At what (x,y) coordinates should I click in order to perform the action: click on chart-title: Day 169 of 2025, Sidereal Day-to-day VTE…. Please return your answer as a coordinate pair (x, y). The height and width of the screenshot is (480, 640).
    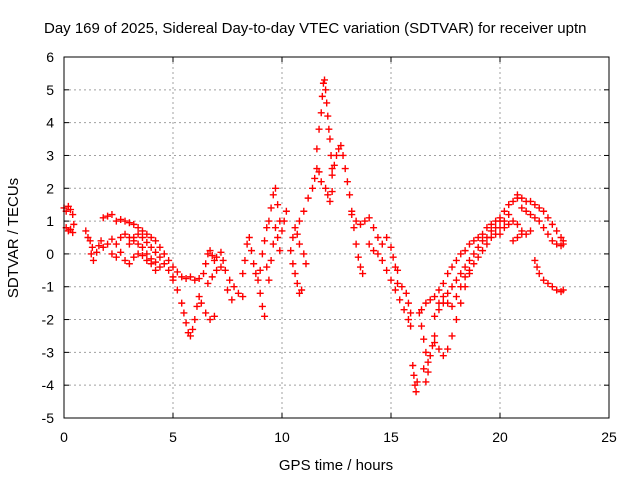
    Looking at the image, I should click on (315, 28).